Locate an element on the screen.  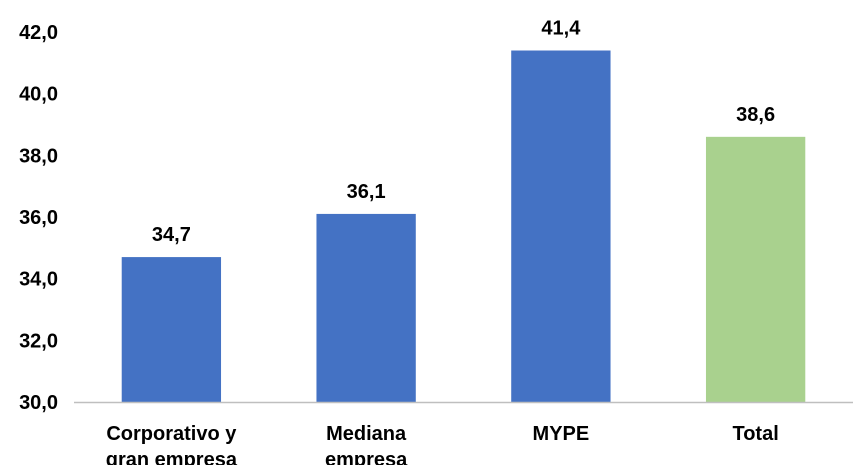
x-category-label: Total is located at coordinates (755, 434).